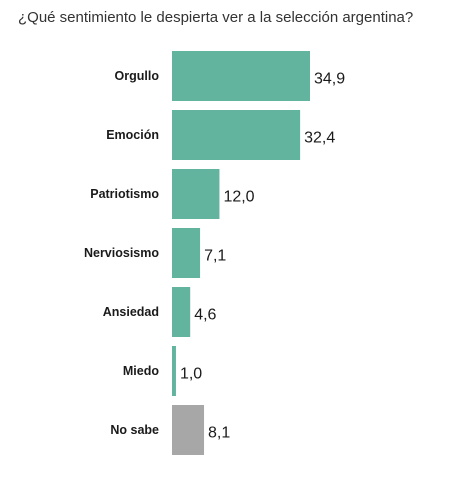 The width and height of the screenshot is (450, 488). I want to click on category-label-patriotismo: Patriotismo, so click(124, 194).